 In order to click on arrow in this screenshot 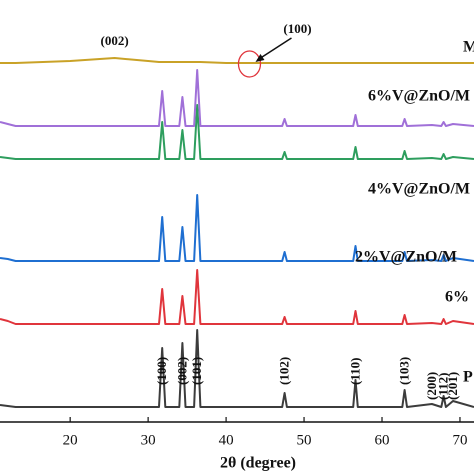, I will do `click(274, 49)`.